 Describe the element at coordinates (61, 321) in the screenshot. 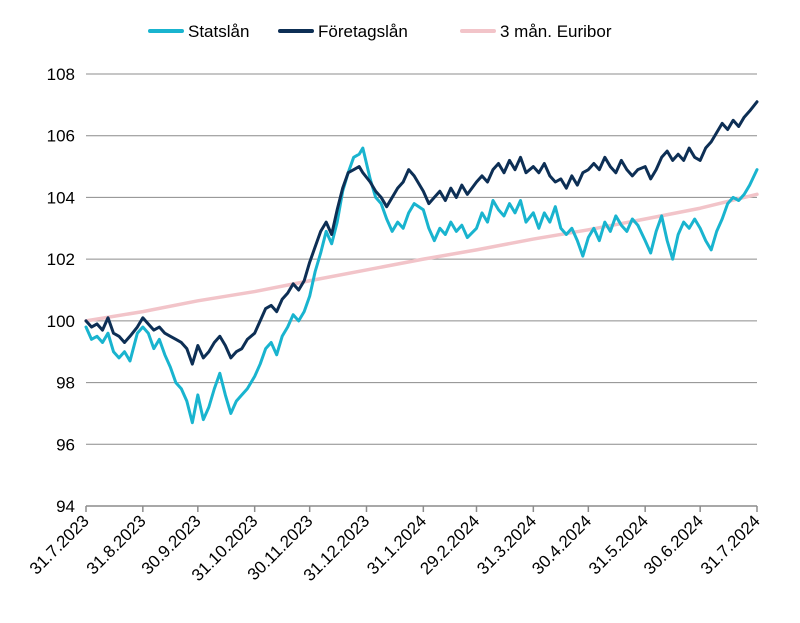

I see `y-tick-label: 100` at that location.